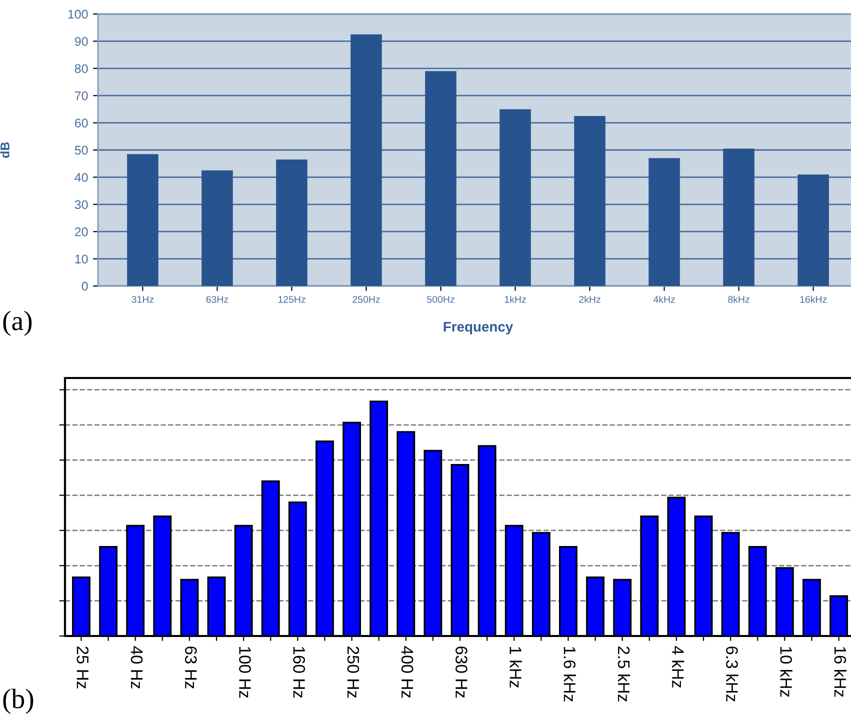  Describe the element at coordinates (570, 674) in the screenshot. I see `x-tick-label: 1.6 kHz` at that location.